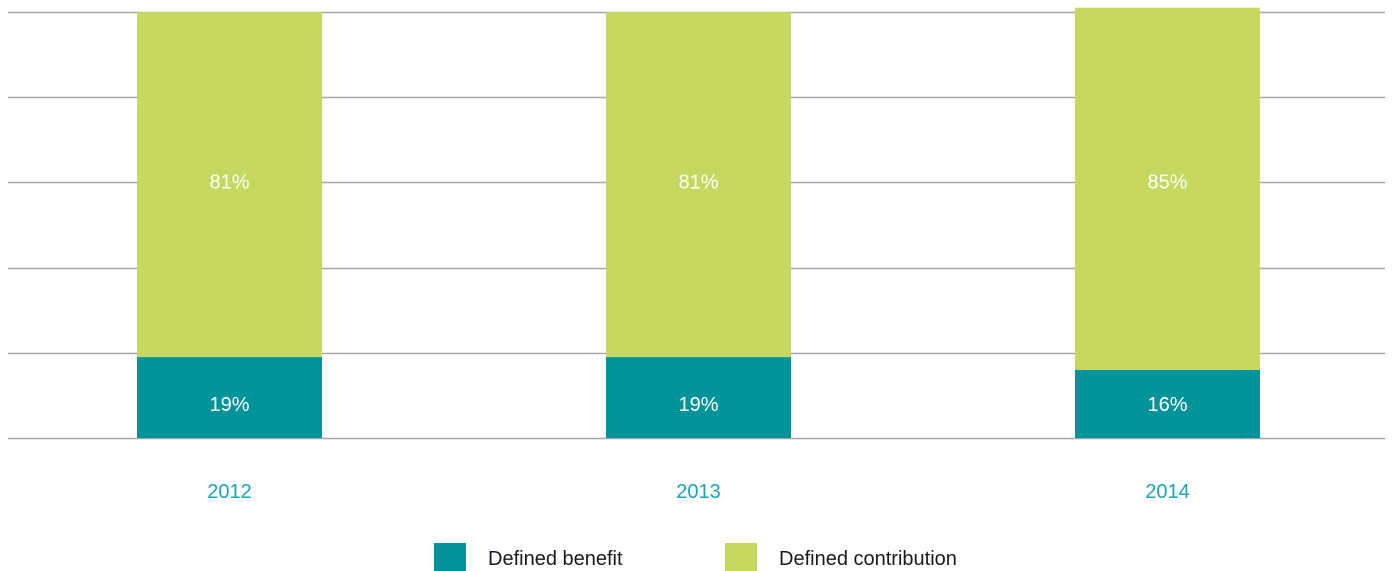 The height and width of the screenshot is (571, 1393). I want to click on bar-segment-defined-contribution-2012, so click(229, 185).